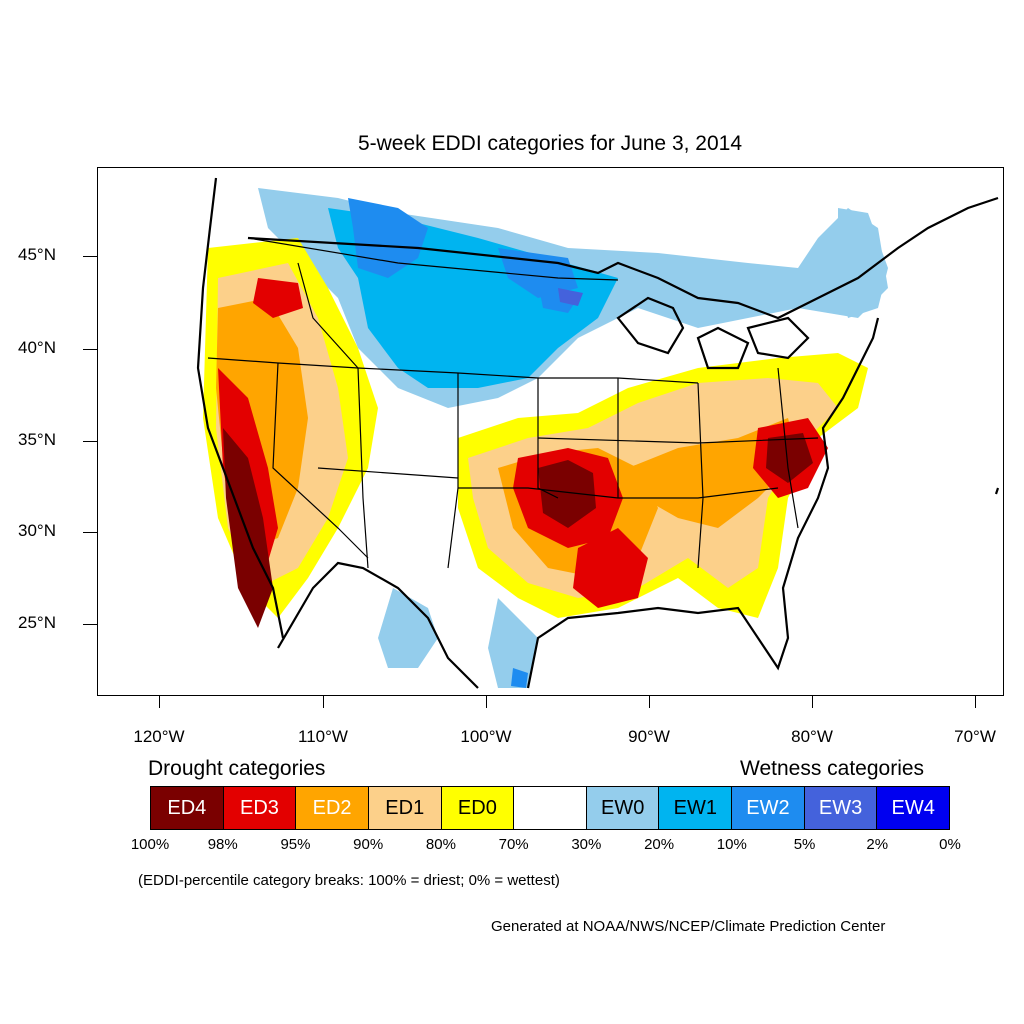 The image size is (1024, 1024). I want to click on lon-label-120: 120°W, so click(159, 736).